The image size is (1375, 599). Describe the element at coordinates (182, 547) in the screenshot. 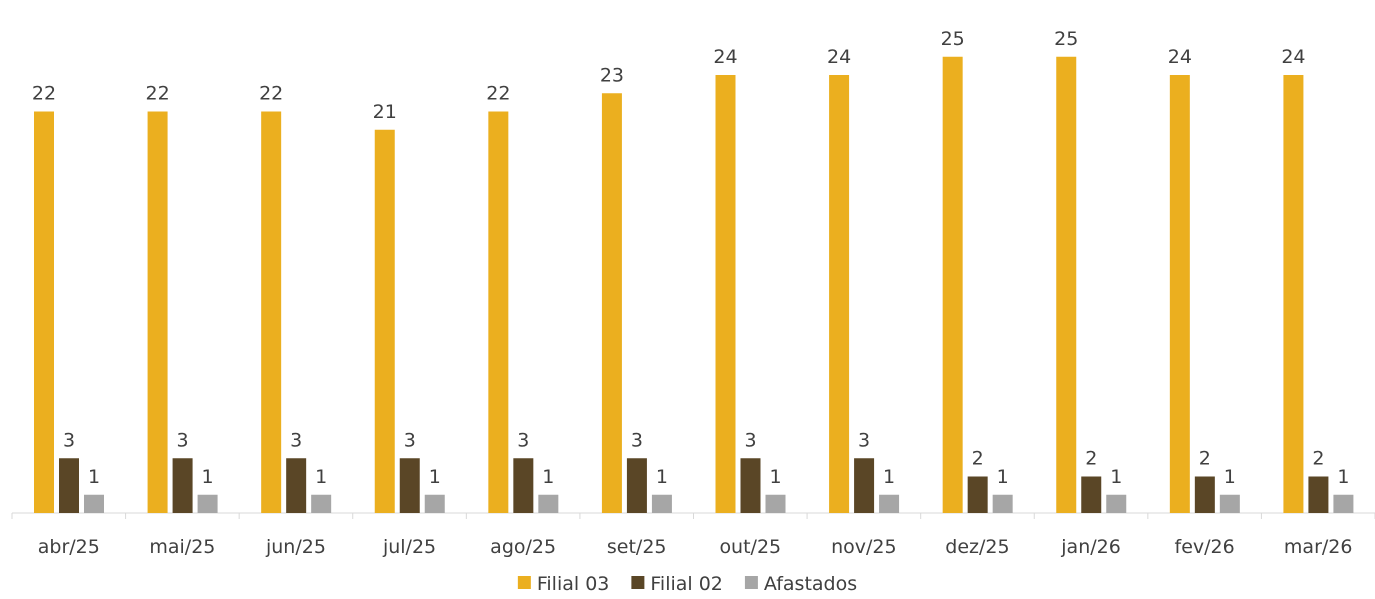

I see `x-tick-label: mai/25` at that location.